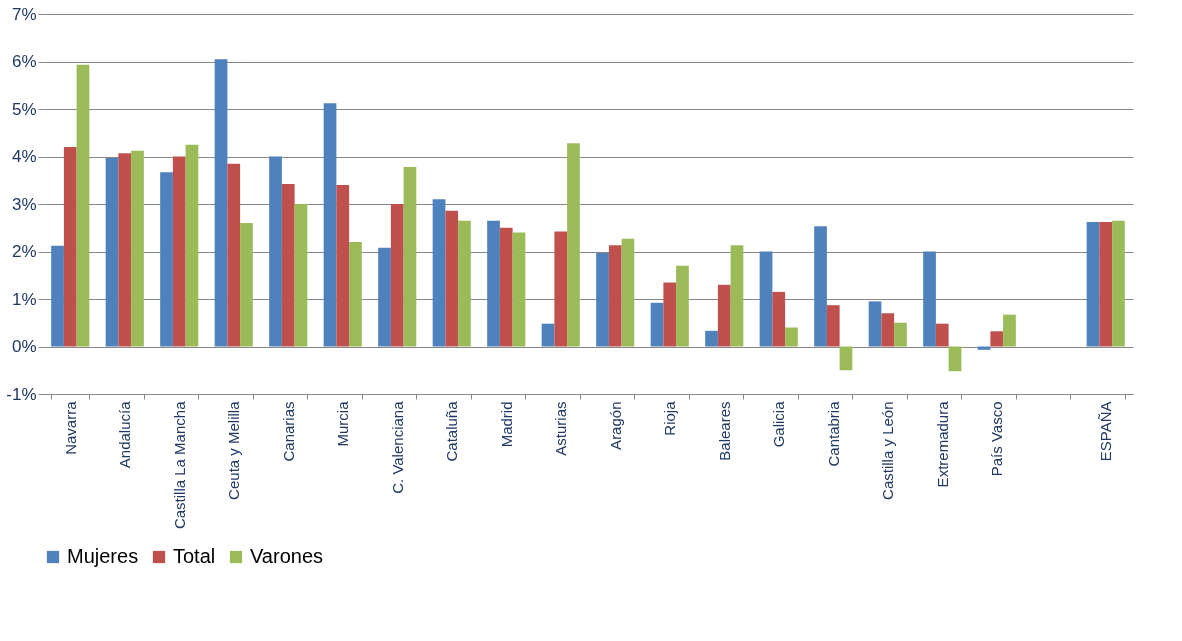  What do you see at coordinates (1106, 431) in the screenshot?
I see `x-tick-label: ESPAÑA` at bounding box center [1106, 431].